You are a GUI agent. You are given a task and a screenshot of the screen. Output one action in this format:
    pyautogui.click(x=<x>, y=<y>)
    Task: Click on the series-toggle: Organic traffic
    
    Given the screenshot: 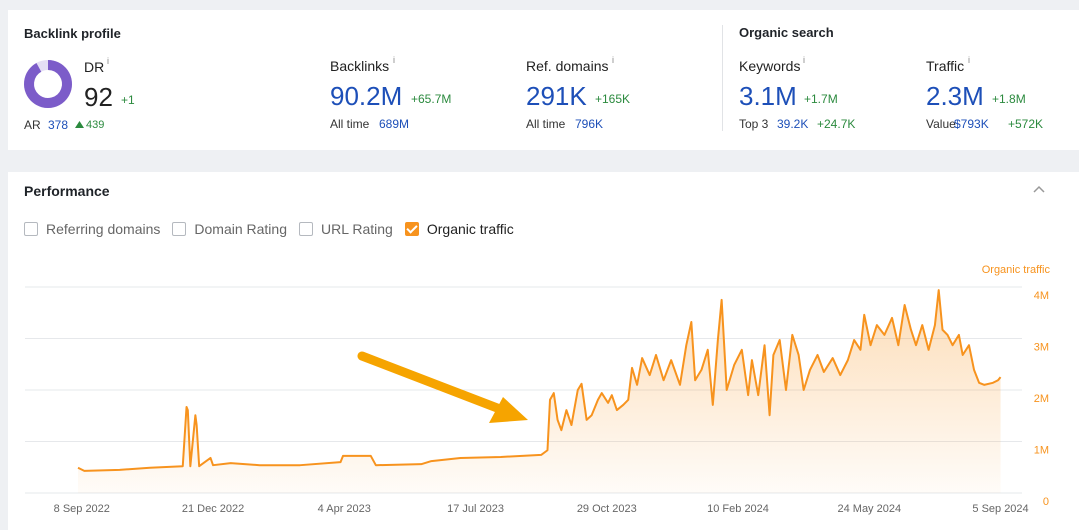 What is the action you would take?
    pyautogui.click(x=459, y=229)
    